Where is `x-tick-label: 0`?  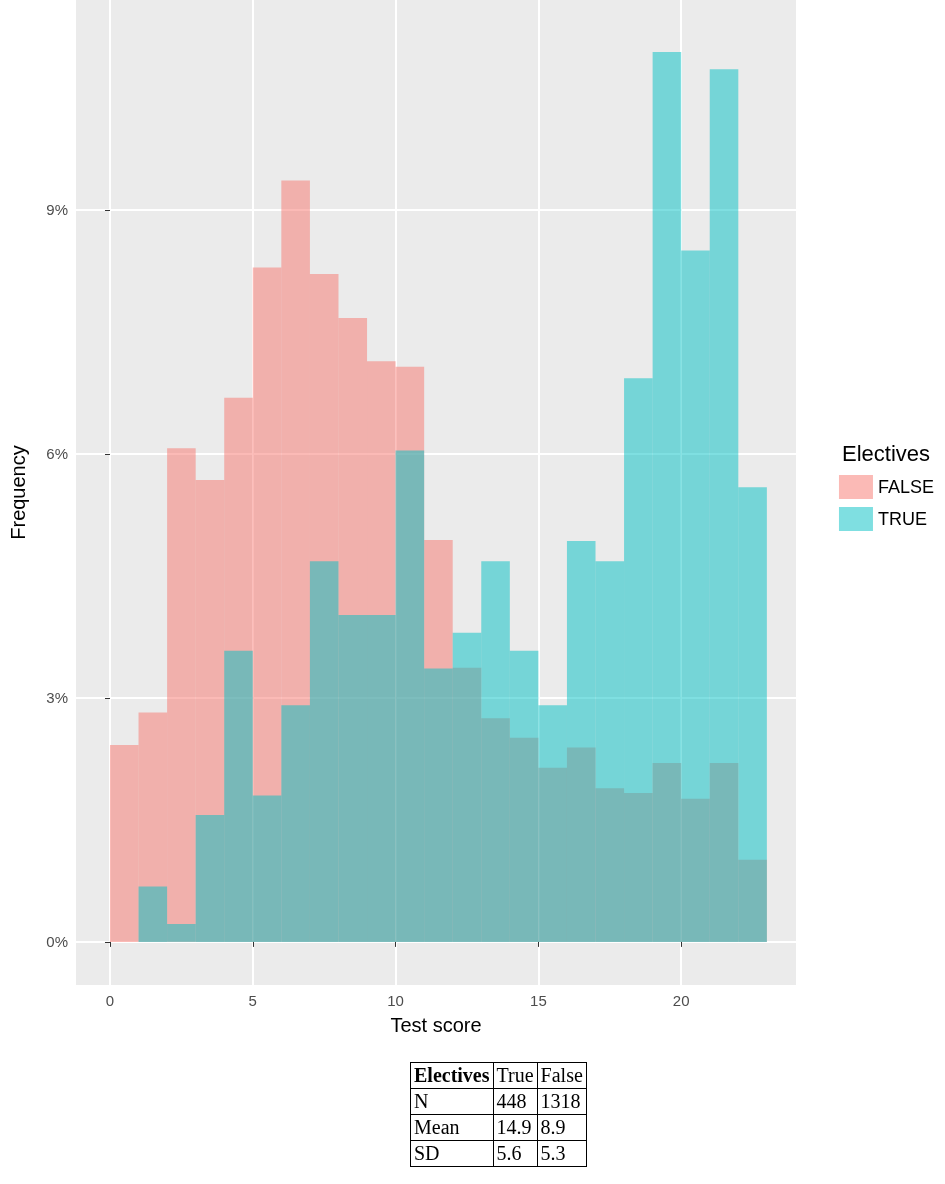 x-tick-label: 0 is located at coordinates (110, 1000).